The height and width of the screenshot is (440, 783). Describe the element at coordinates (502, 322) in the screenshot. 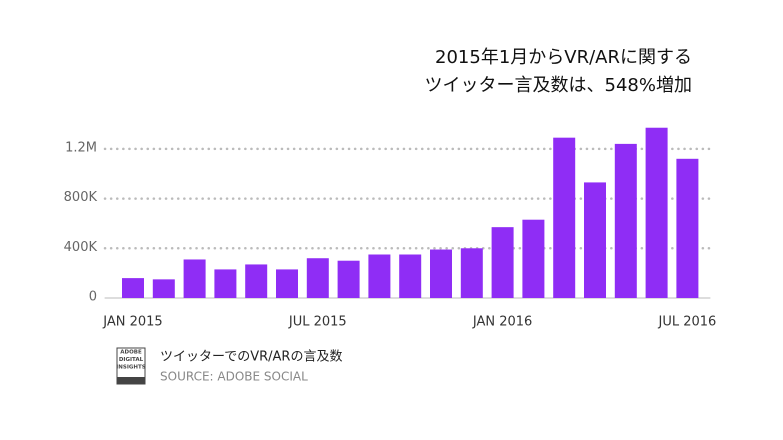

I see `x-tick-label: JAN 2016` at that location.